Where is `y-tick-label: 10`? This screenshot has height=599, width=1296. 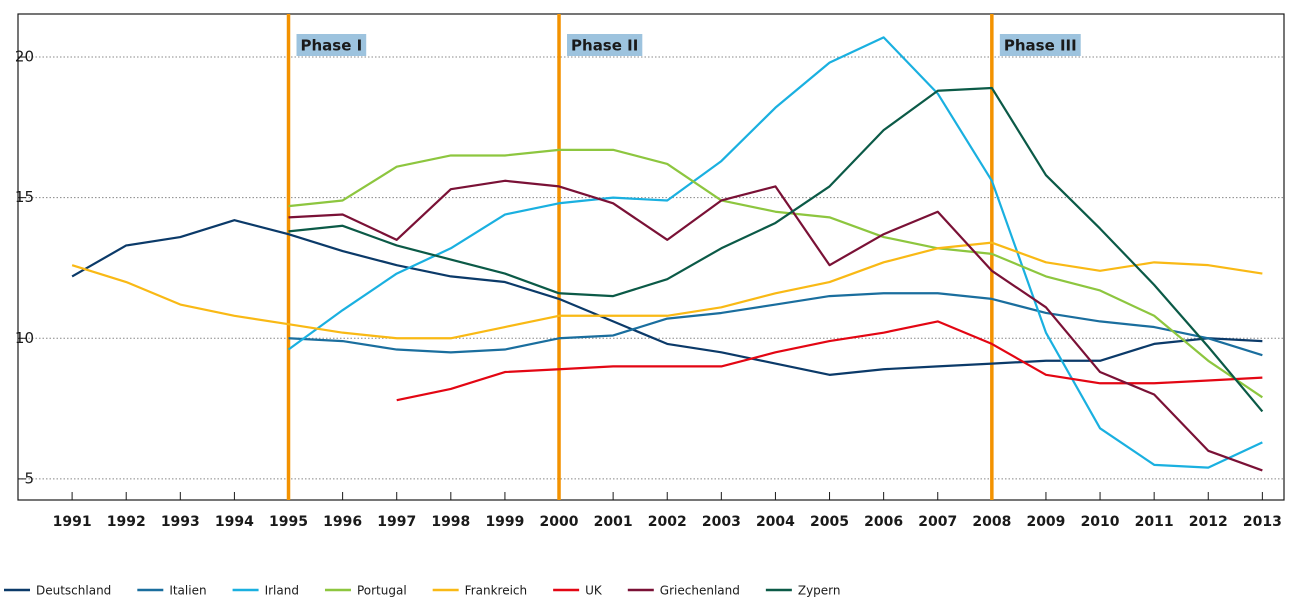
y-tick-label: 10 is located at coordinates (24, 338).